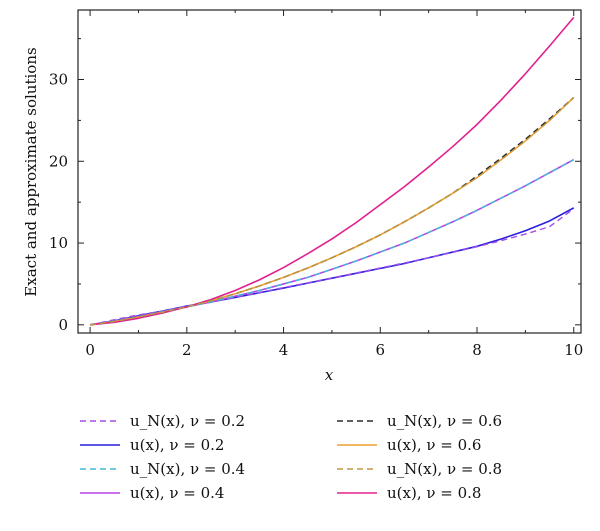 The width and height of the screenshot is (600, 531). Describe the element at coordinates (434, 445) in the screenshot. I see `legend-label-5: u(x), ν = 0.6` at that location.